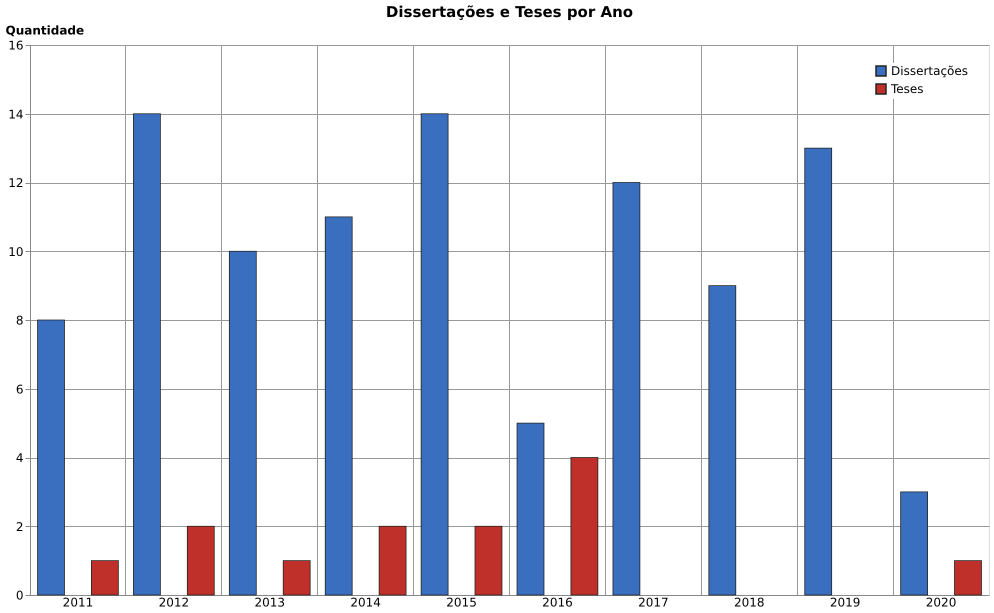  I want to click on x-tick-label: 2017, so click(653, 603).